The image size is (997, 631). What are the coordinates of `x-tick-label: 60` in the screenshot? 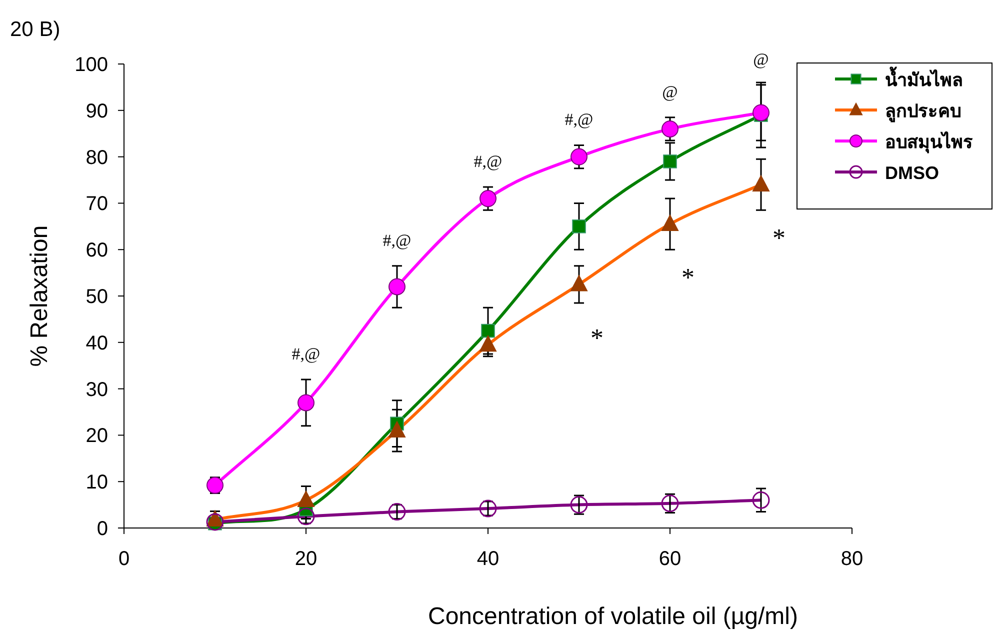 It's located at (670, 559).